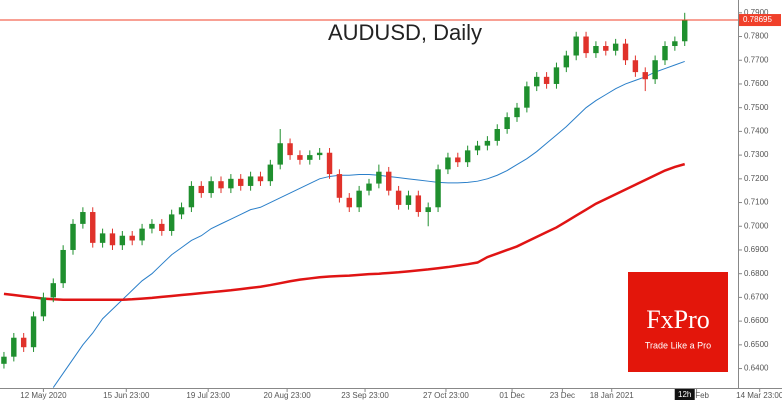  What do you see at coordinates (756, 249) in the screenshot?
I see `y-tick-label: 0.6900` at bounding box center [756, 249].